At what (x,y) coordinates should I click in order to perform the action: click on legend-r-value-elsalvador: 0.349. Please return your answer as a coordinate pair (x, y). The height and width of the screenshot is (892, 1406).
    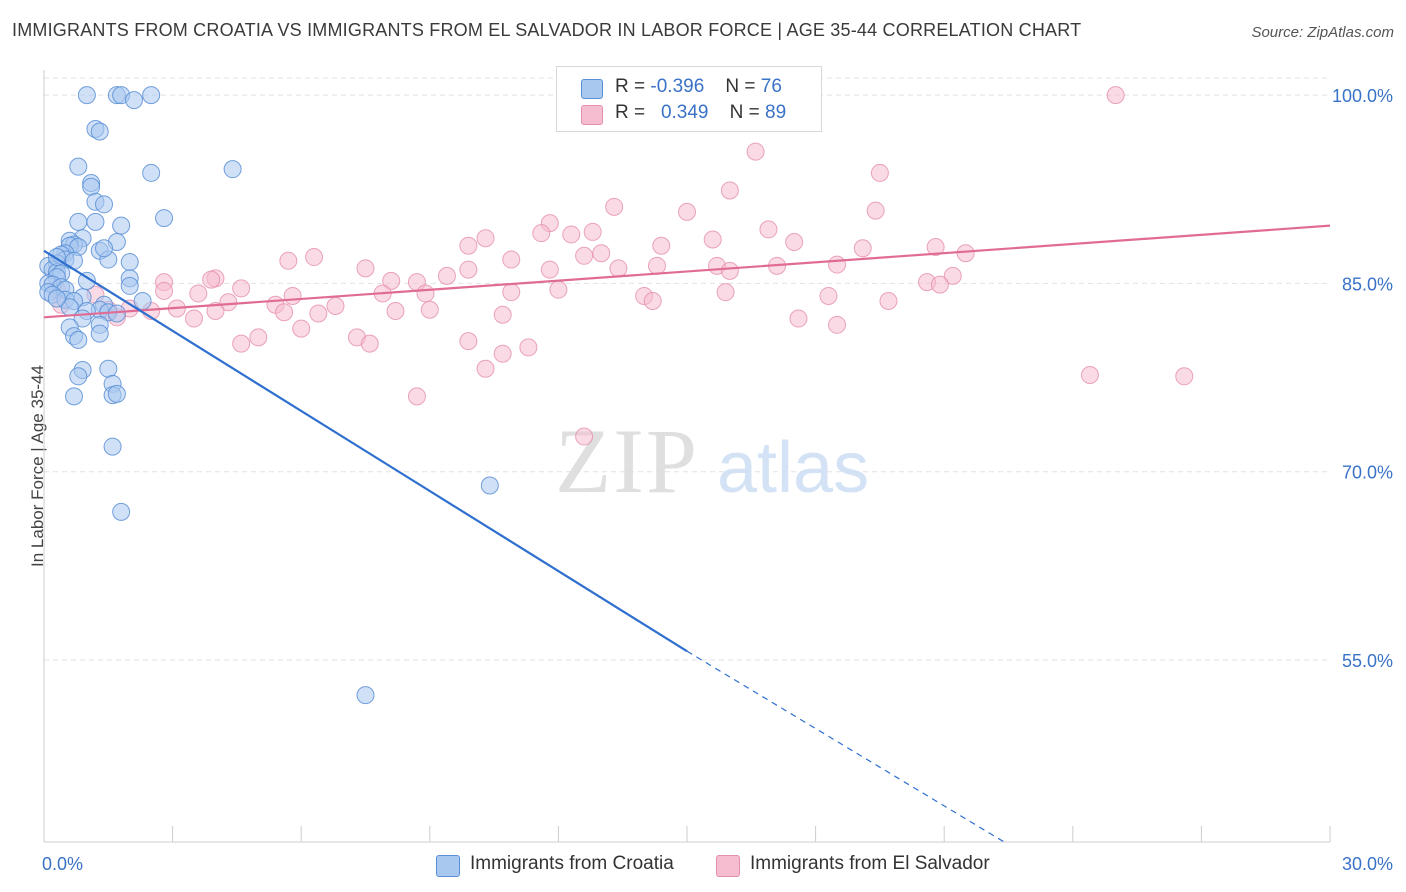
    Looking at the image, I should click on (684, 112).